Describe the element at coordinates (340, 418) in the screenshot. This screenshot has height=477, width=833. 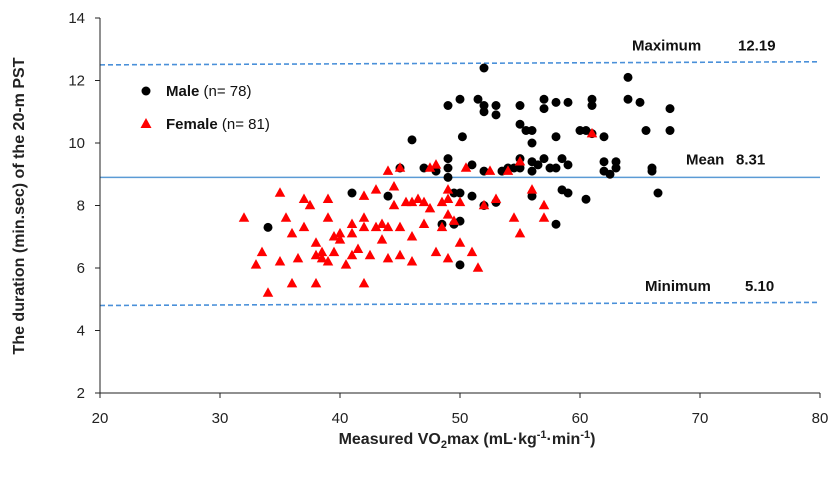
I see `x-tick-label: 40` at that location.